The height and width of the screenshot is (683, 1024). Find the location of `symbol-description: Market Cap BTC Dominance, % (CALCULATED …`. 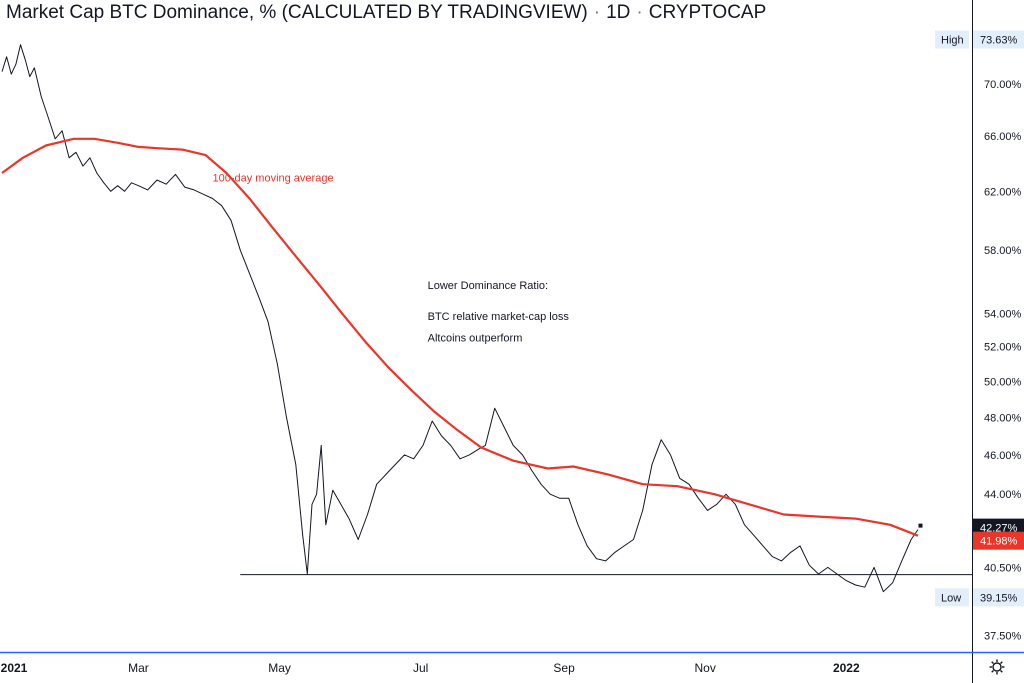

symbol-description: Market Cap BTC Dominance, % (CALCULATED … is located at coordinates (297, 12).